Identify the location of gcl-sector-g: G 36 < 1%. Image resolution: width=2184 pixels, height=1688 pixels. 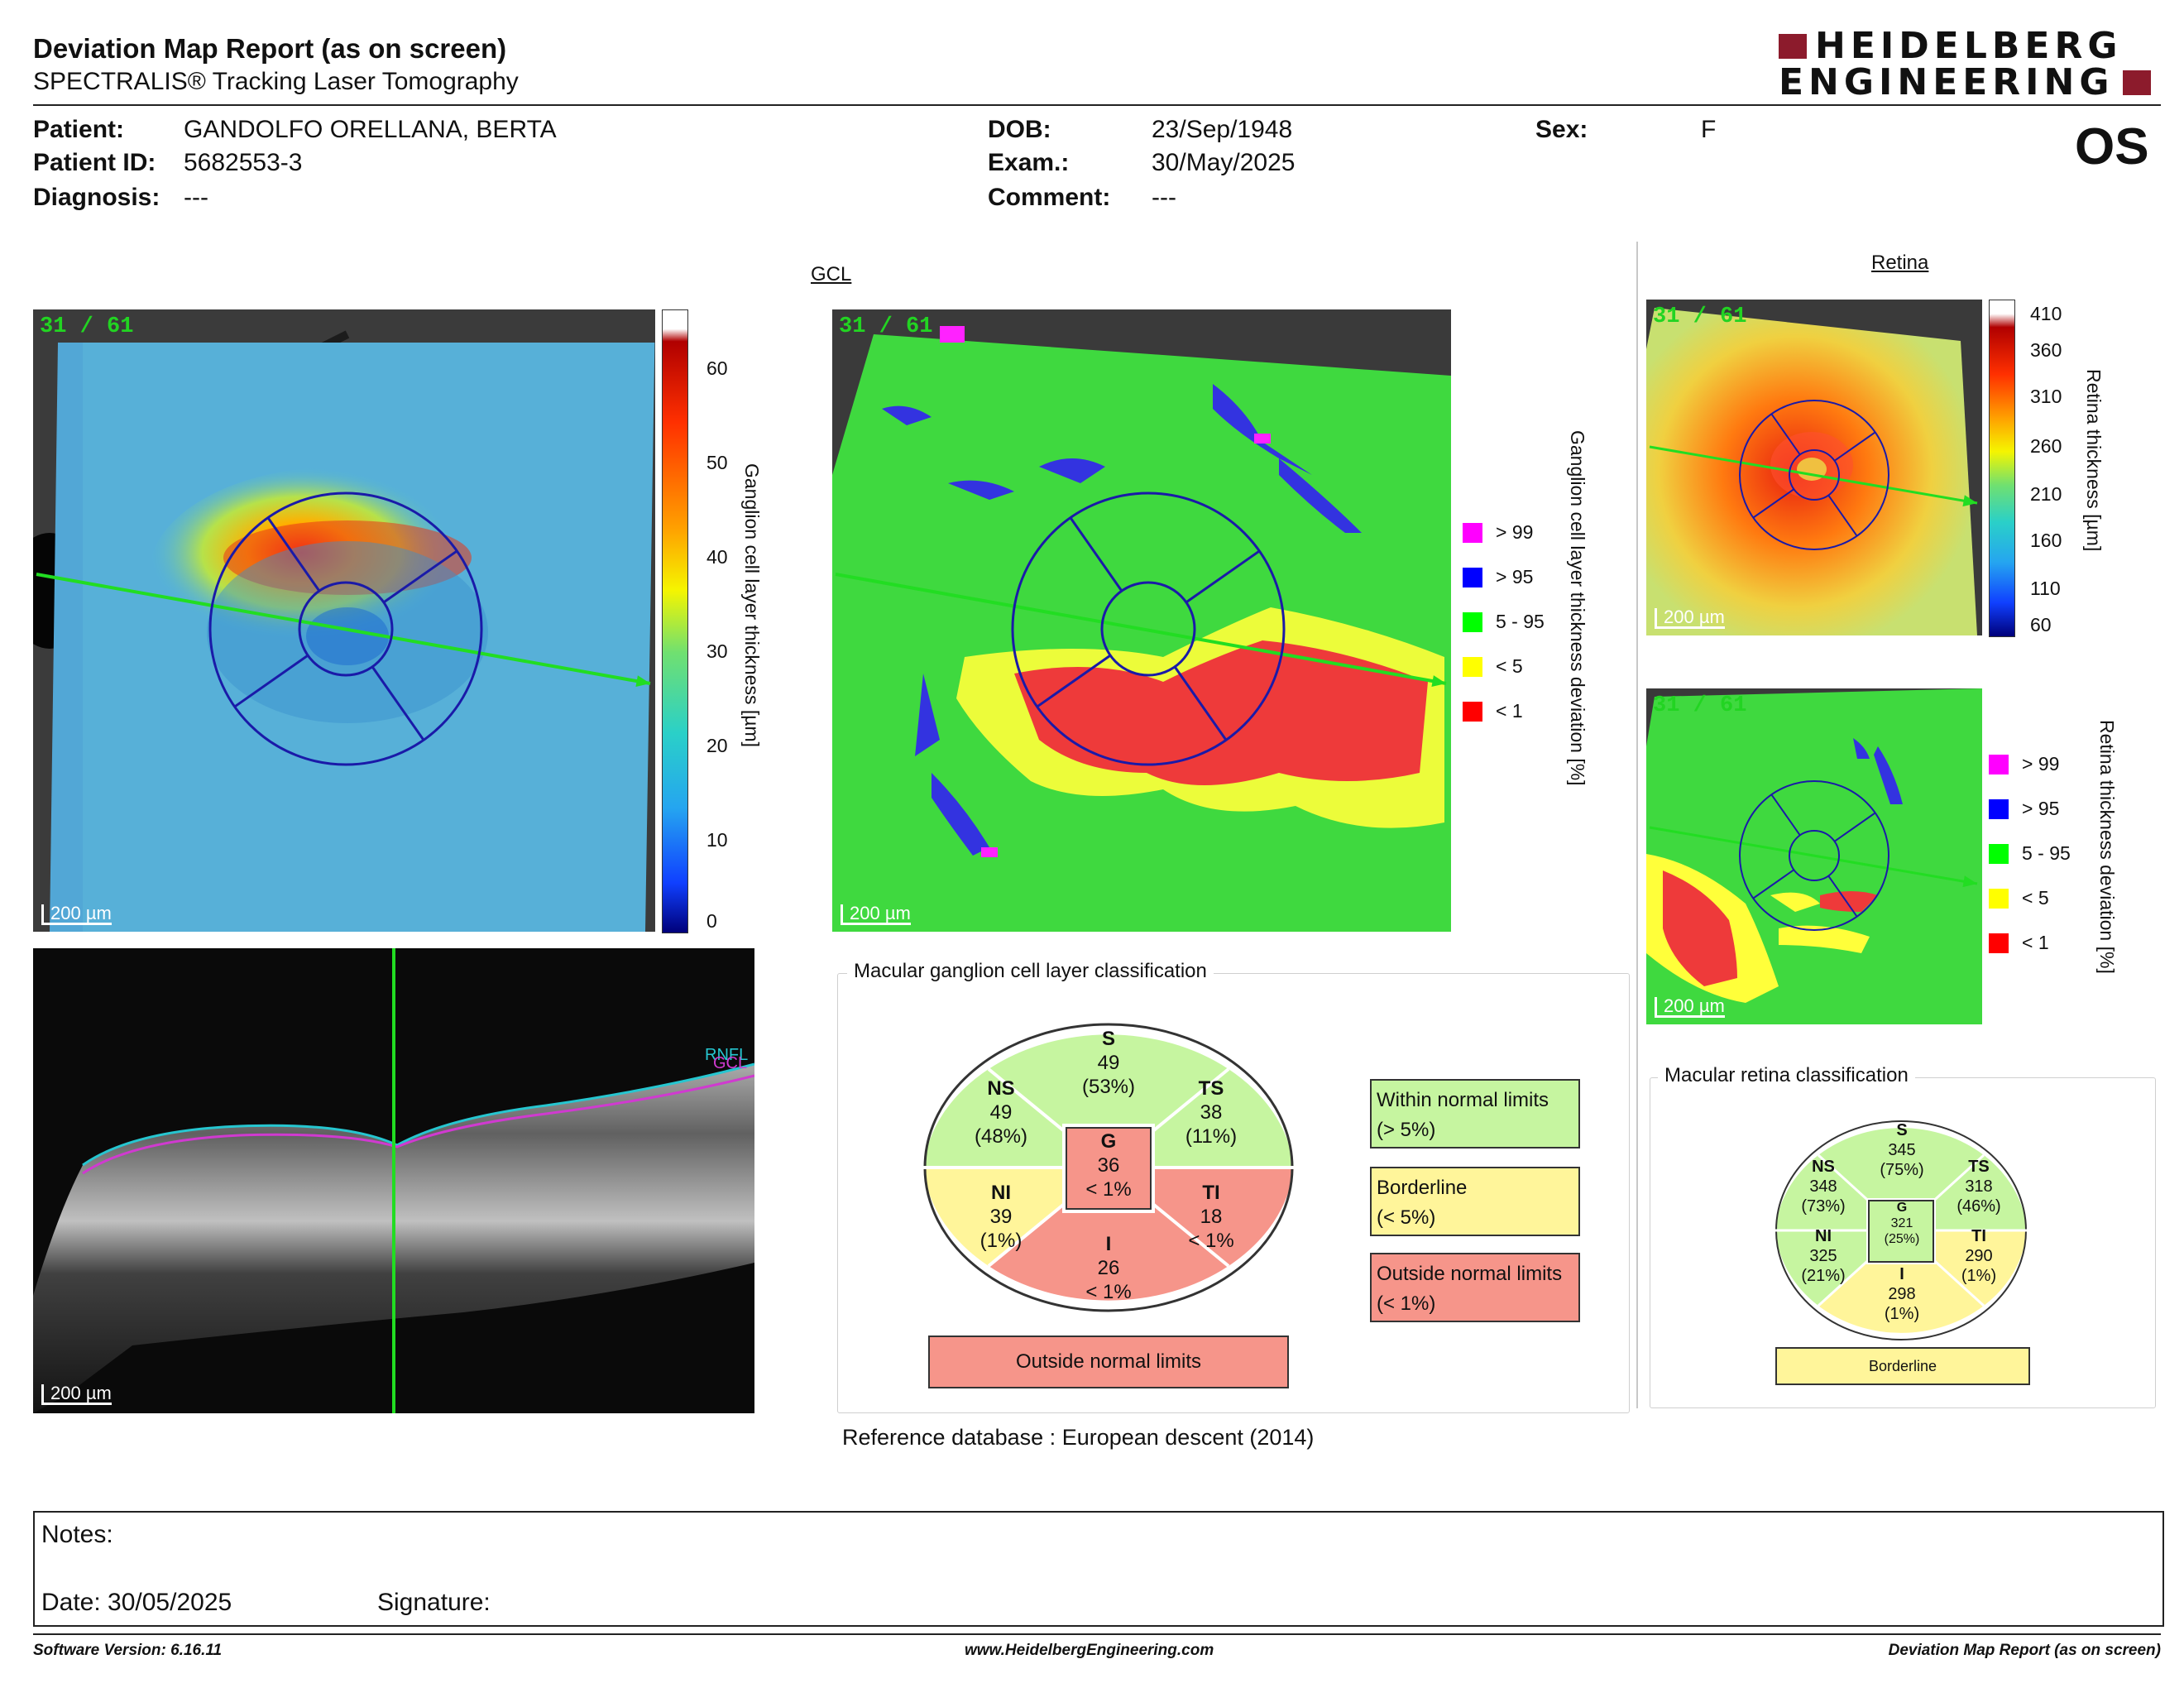
(1108, 1165).